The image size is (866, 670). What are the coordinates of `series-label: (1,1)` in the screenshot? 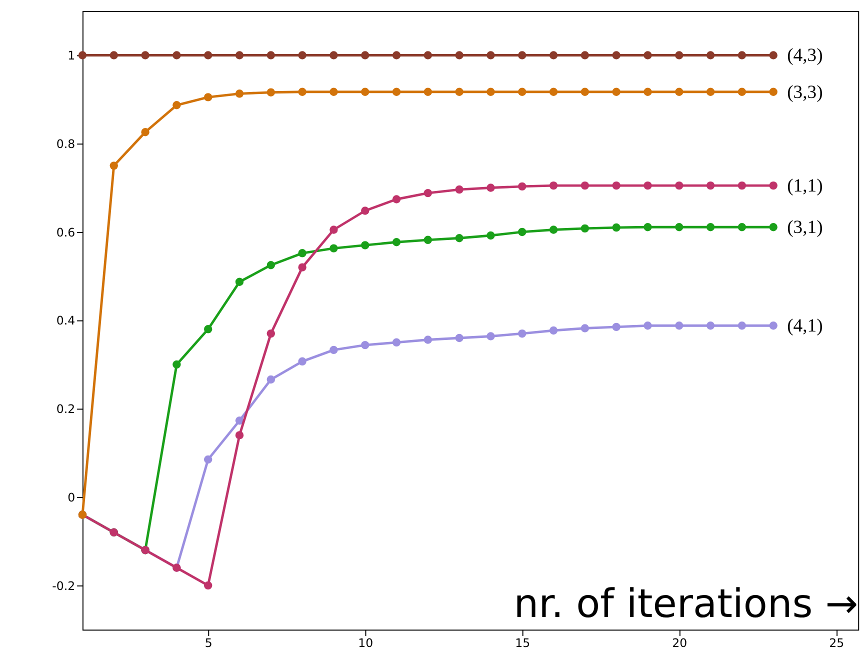 It's located at (805, 185).